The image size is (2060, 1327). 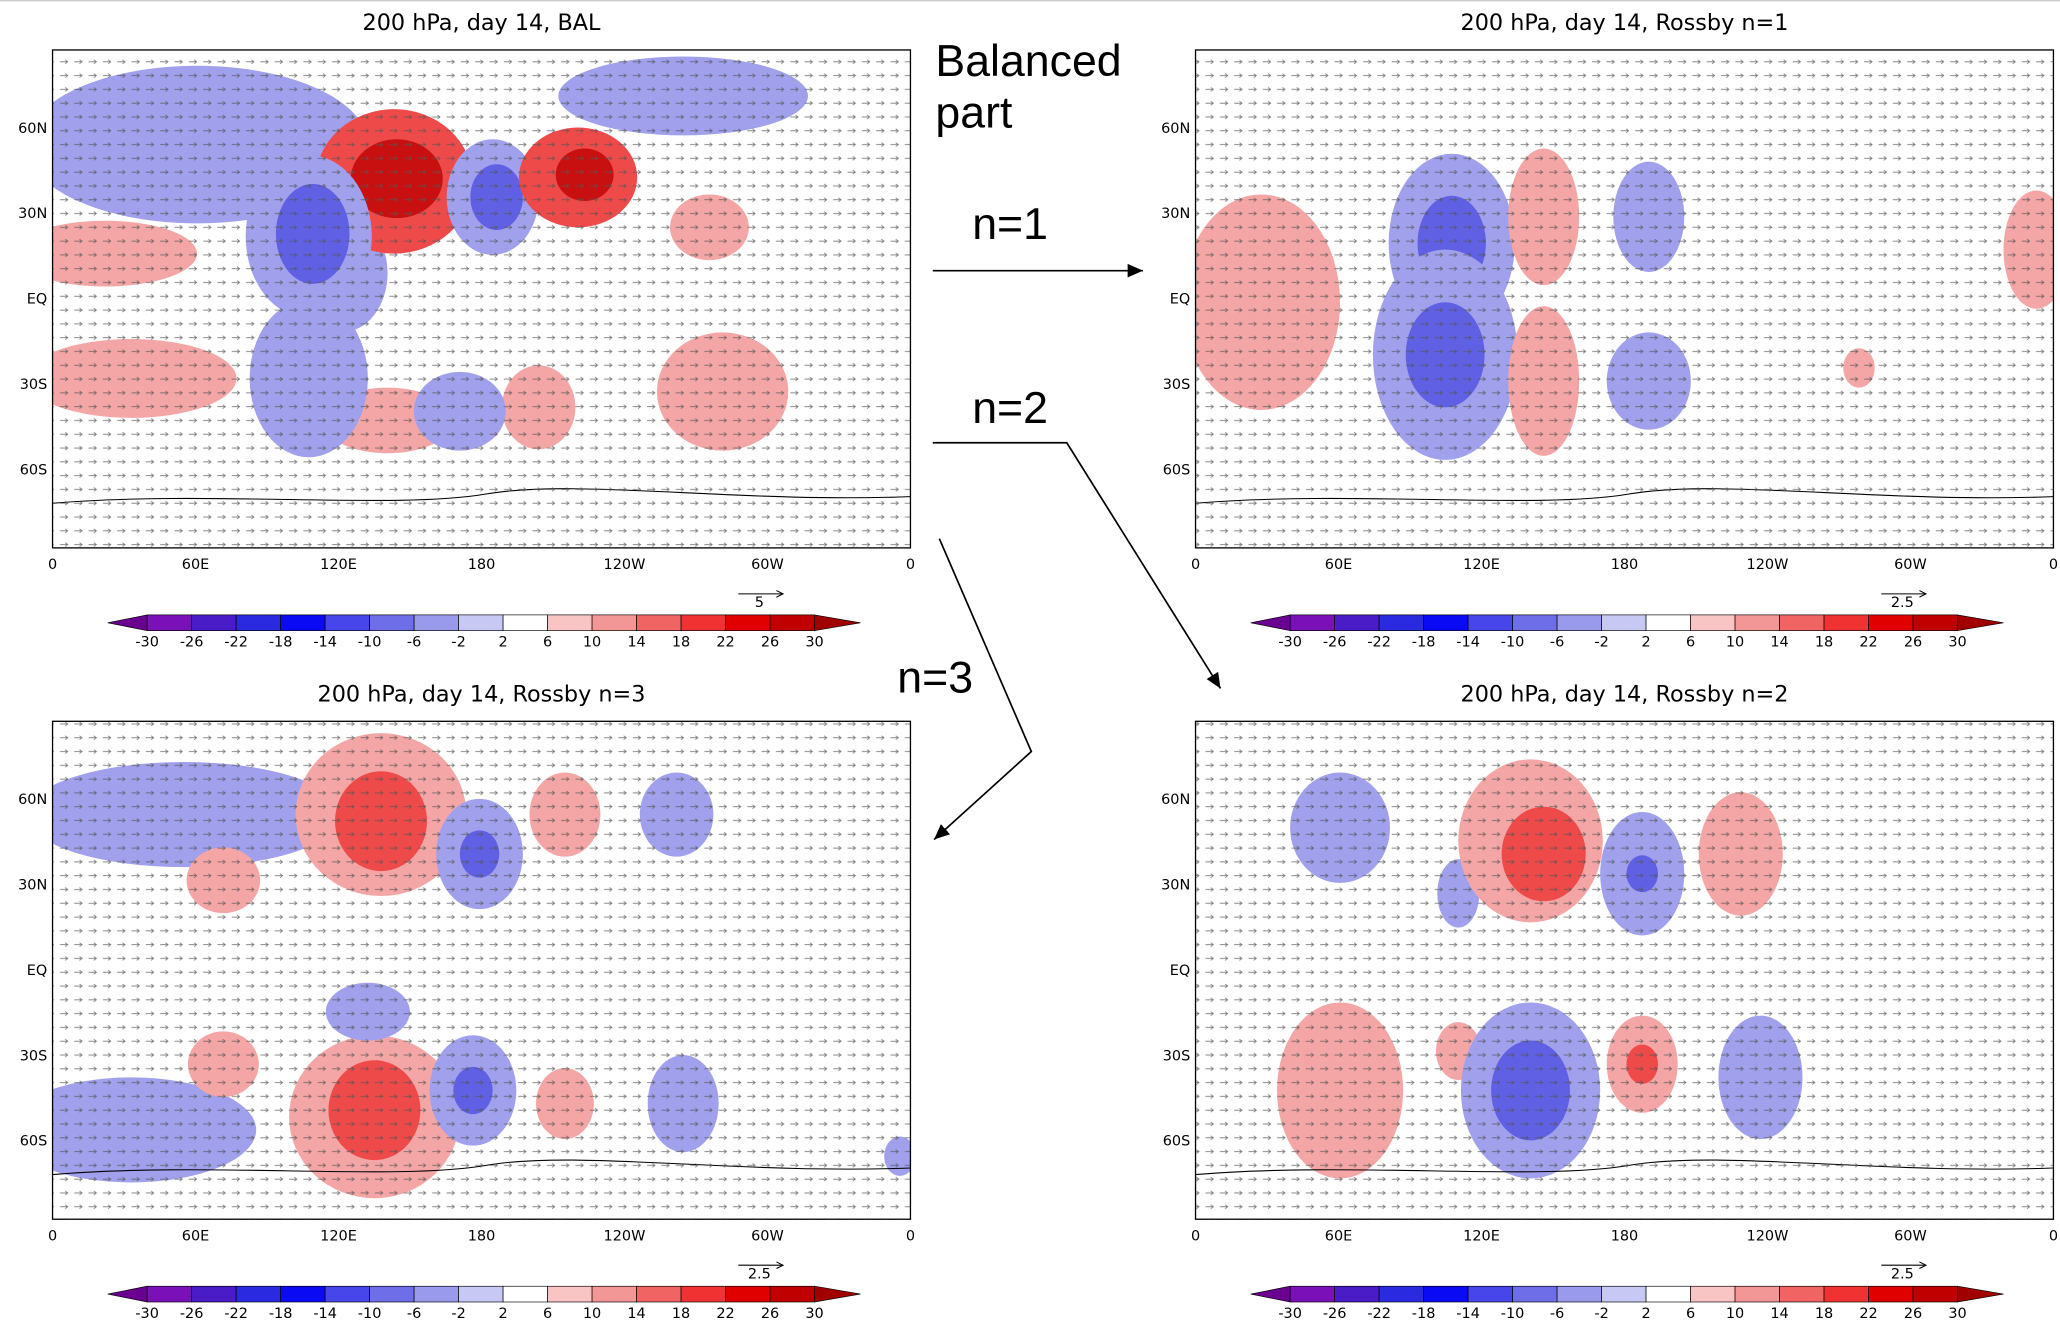 What do you see at coordinates (592, 642) in the screenshot?
I see `colorbar-label: 10` at bounding box center [592, 642].